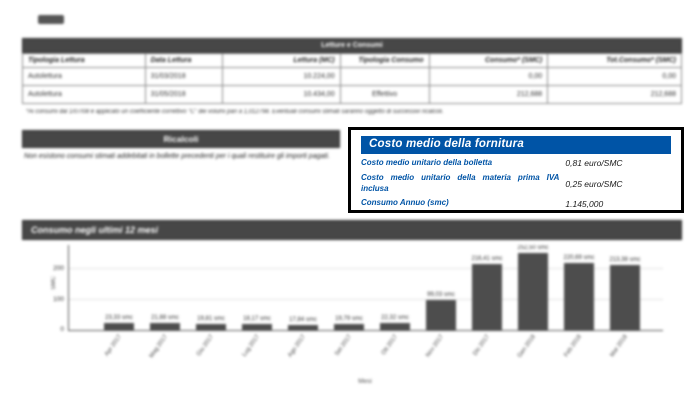  What do you see at coordinates (281, 76) in the screenshot?
I see `table-cell: 10.224,00` at bounding box center [281, 76].